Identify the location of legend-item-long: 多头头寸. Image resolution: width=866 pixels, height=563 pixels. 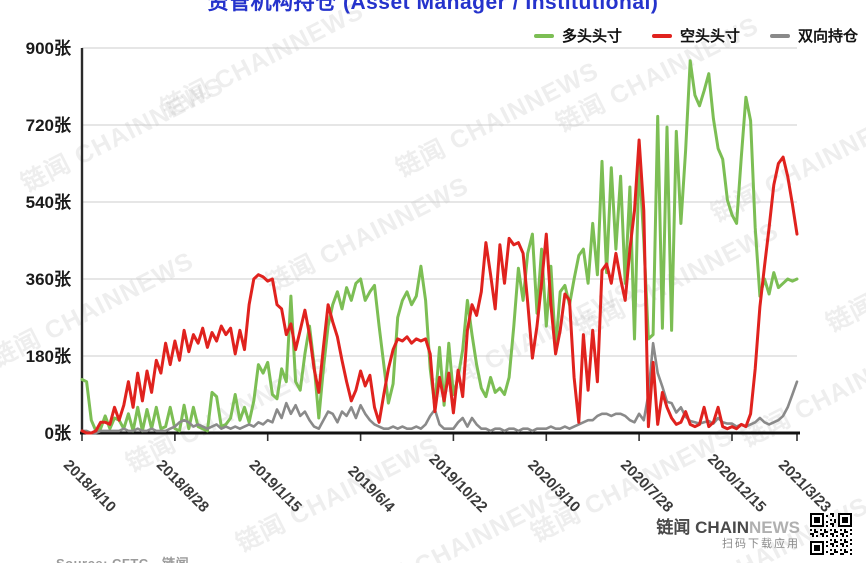
(577, 35).